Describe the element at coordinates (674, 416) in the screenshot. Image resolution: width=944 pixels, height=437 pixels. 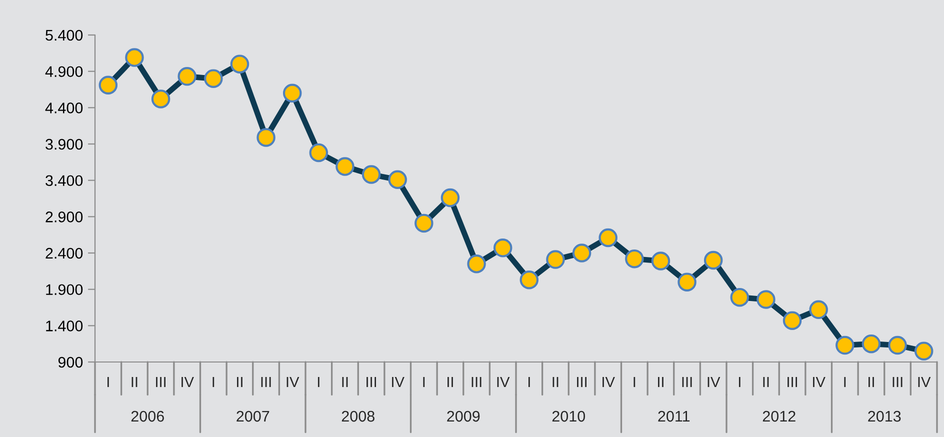
I see `text: 2011` at that location.